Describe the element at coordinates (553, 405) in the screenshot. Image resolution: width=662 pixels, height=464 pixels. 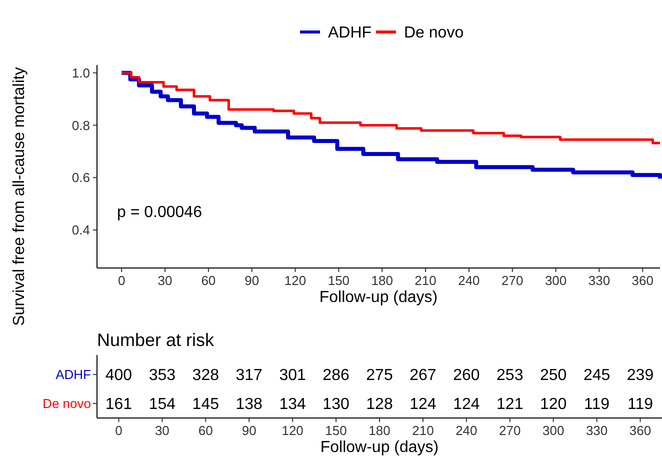
I see `data-label: 120` at that location.